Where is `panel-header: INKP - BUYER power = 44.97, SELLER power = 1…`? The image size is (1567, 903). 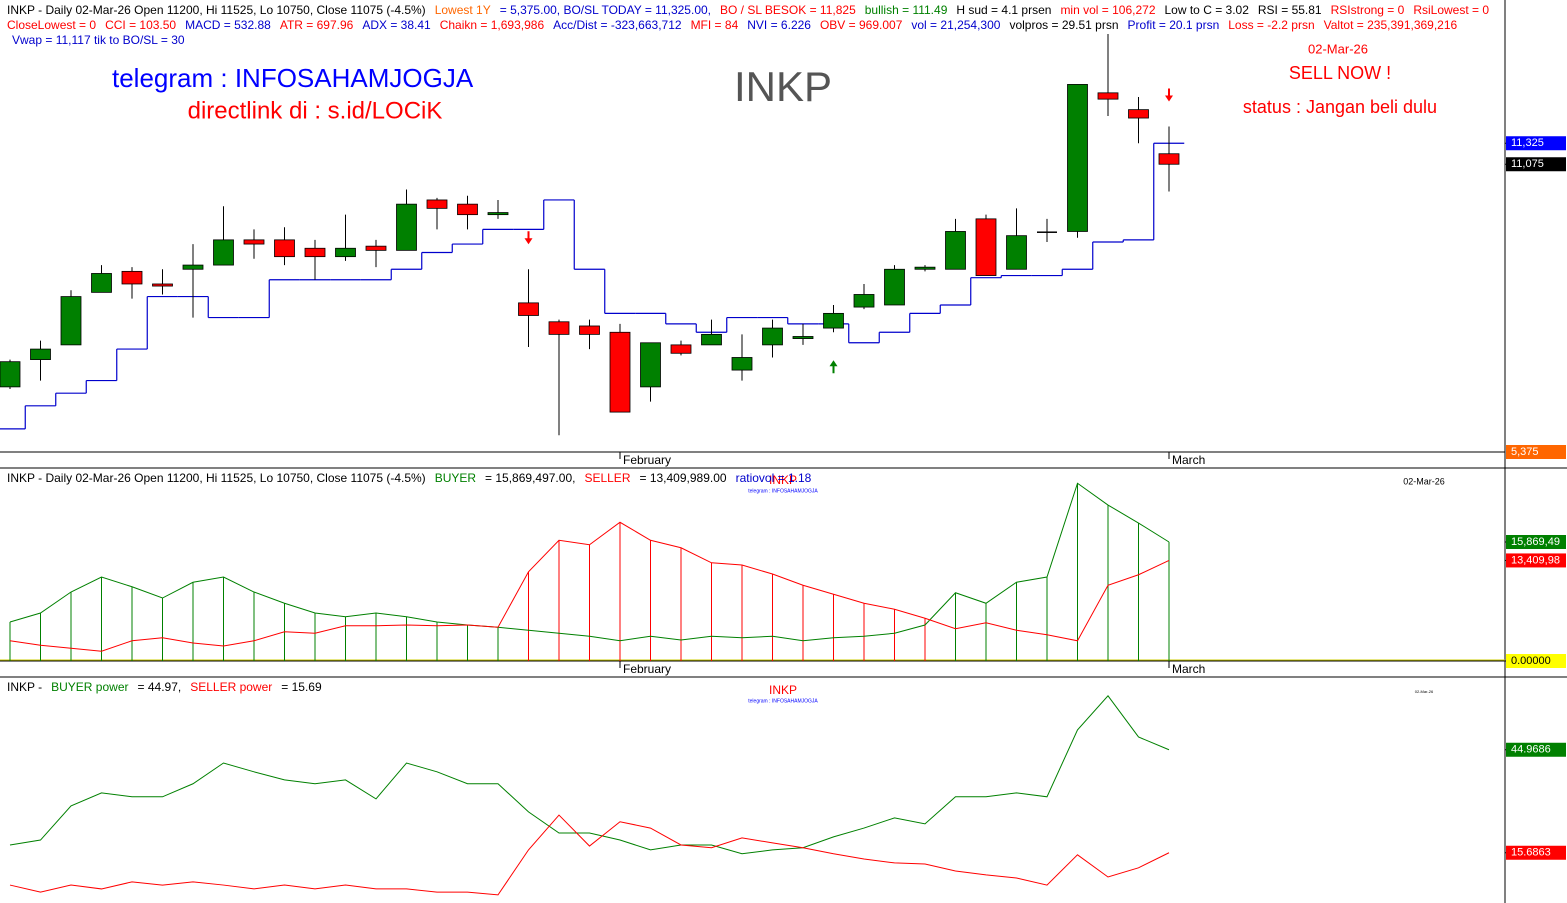
panel-header: INKP - BUYER power = 44.97, SELLER power = 1… is located at coordinates (756, 687).